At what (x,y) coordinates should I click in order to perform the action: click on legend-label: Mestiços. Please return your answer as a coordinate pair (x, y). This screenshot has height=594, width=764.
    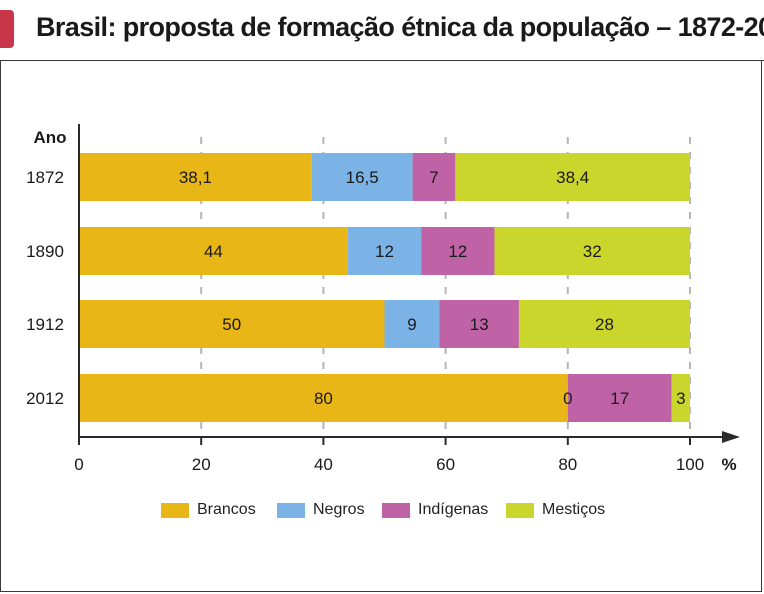
    Looking at the image, I should click on (574, 509).